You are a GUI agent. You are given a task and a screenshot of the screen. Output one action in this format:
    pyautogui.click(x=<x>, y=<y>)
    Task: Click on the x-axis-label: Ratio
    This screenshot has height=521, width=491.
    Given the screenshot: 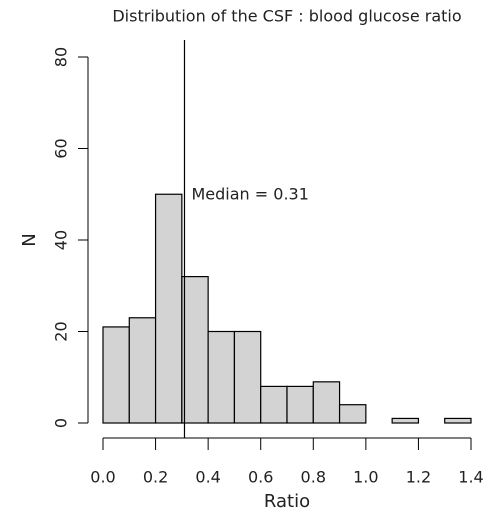 What is the action you would take?
    pyautogui.click(x=287, y=501)
    